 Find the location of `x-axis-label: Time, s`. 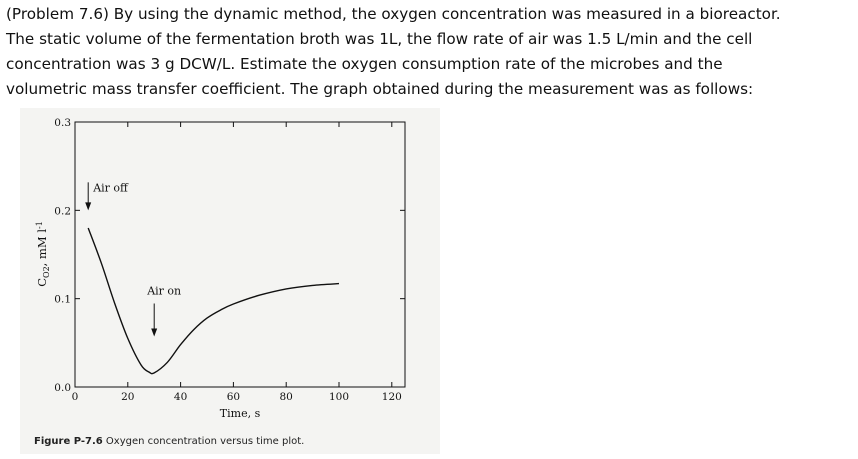

x-axis-label: Time, s is located at coordinates (240, 413).